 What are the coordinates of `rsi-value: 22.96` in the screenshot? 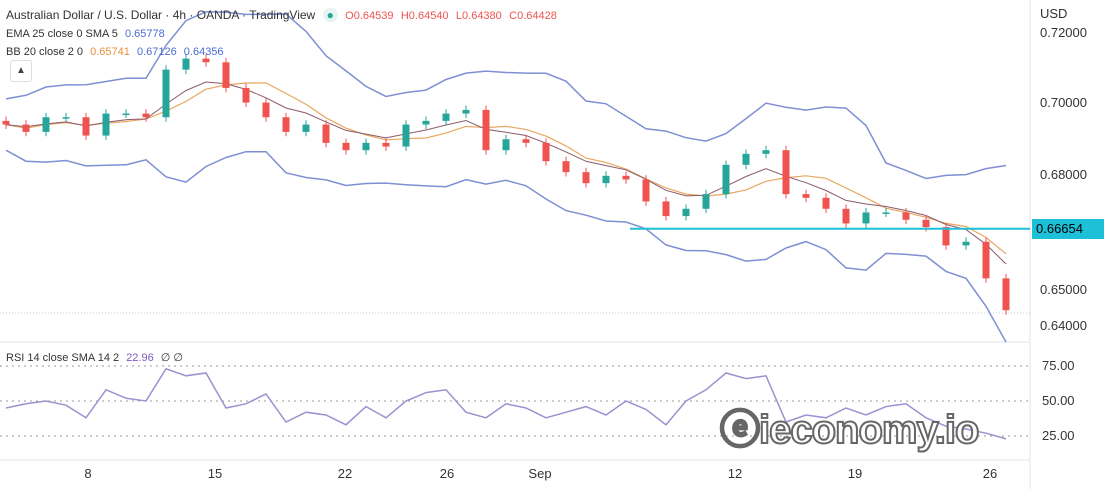 It's located at (140, 358).